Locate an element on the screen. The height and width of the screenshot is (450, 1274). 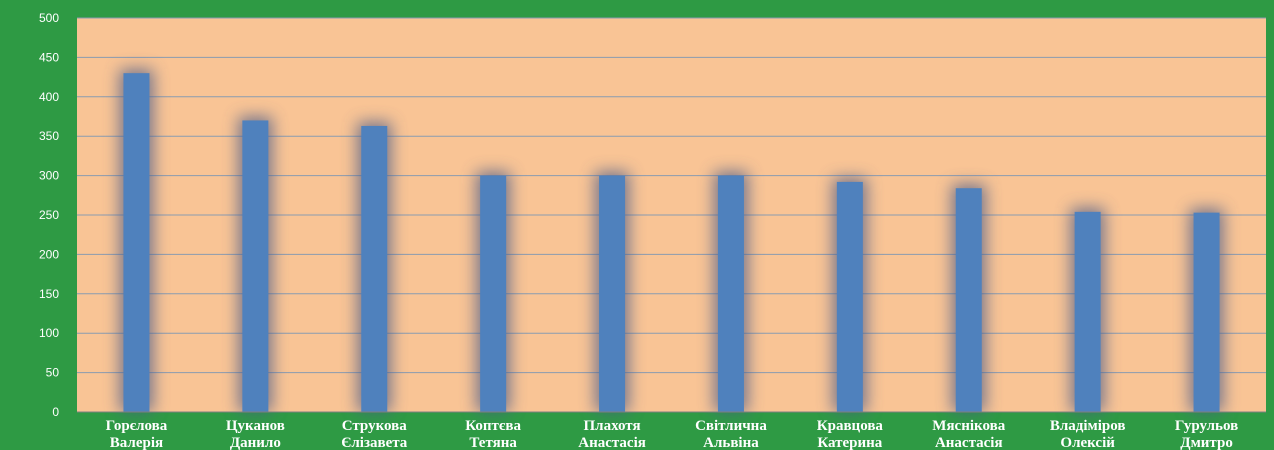
y-tick-label-400: 400 is located at coordinates (49, 97).